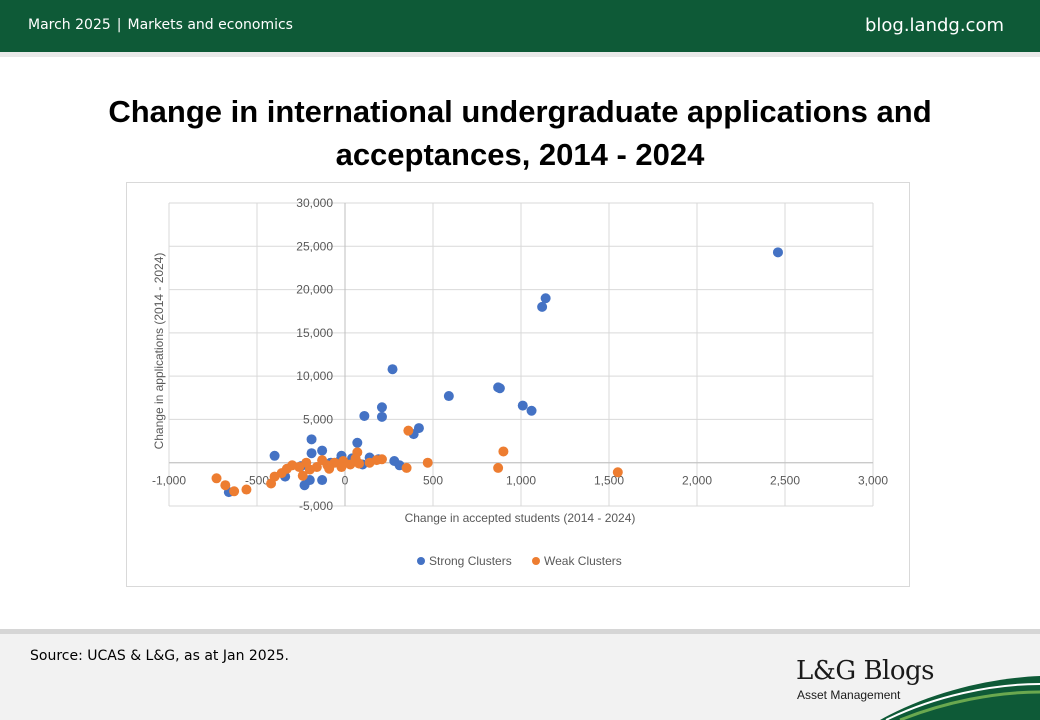  Describe the element at coordinates (345, 481) in the screenshot. I see `x-tick-label: 0` at that location.